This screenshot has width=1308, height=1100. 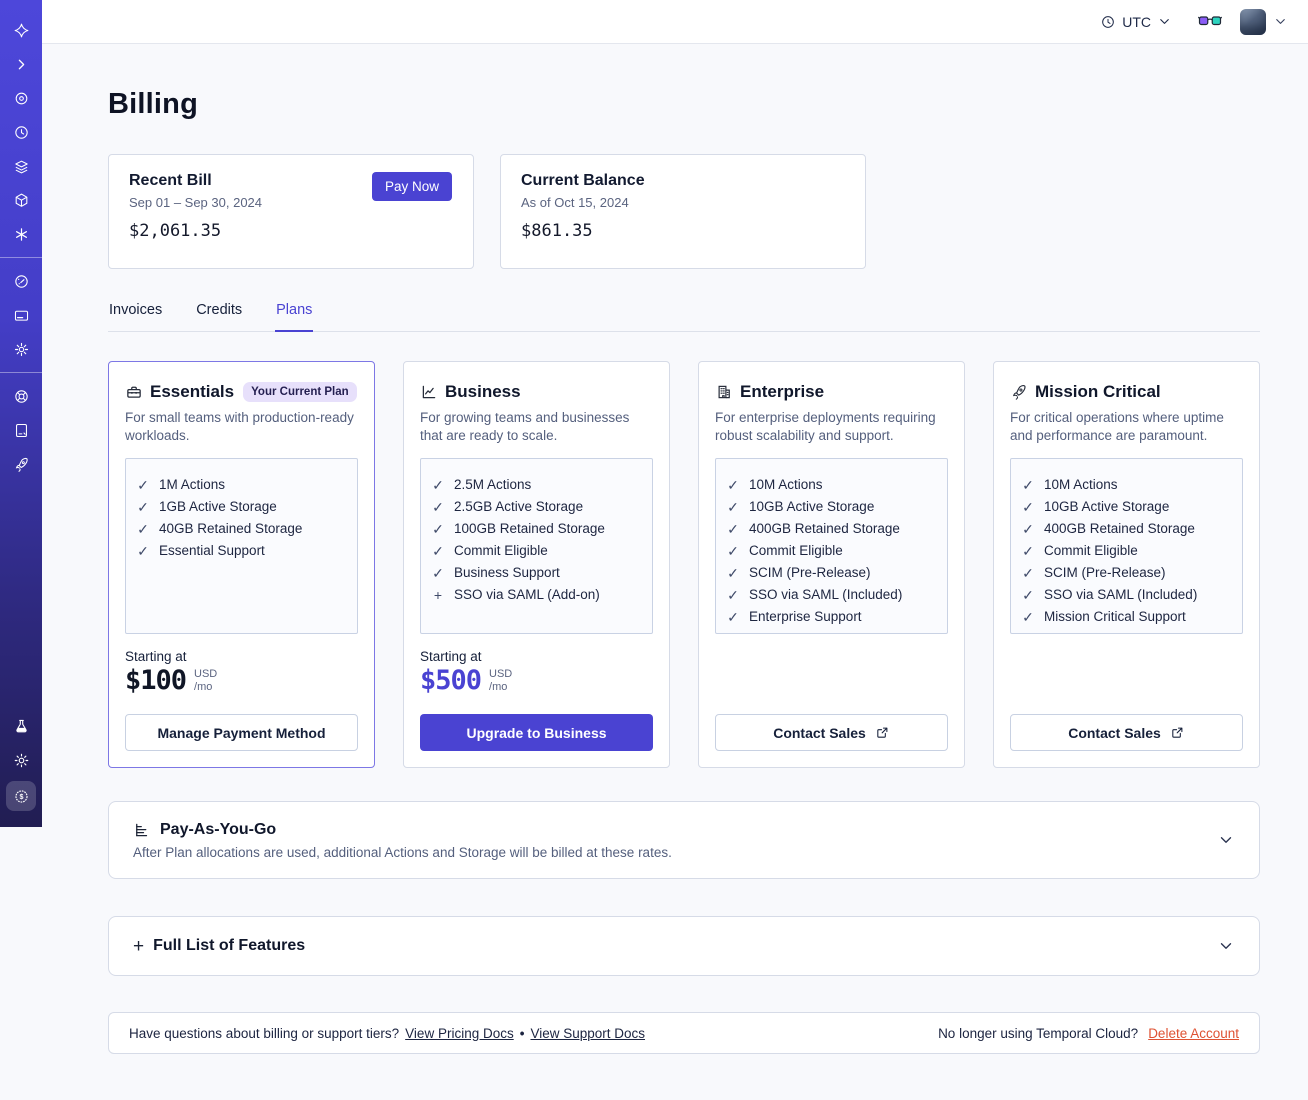 I want to click on billing-active-item, so click(x=21, y=796).